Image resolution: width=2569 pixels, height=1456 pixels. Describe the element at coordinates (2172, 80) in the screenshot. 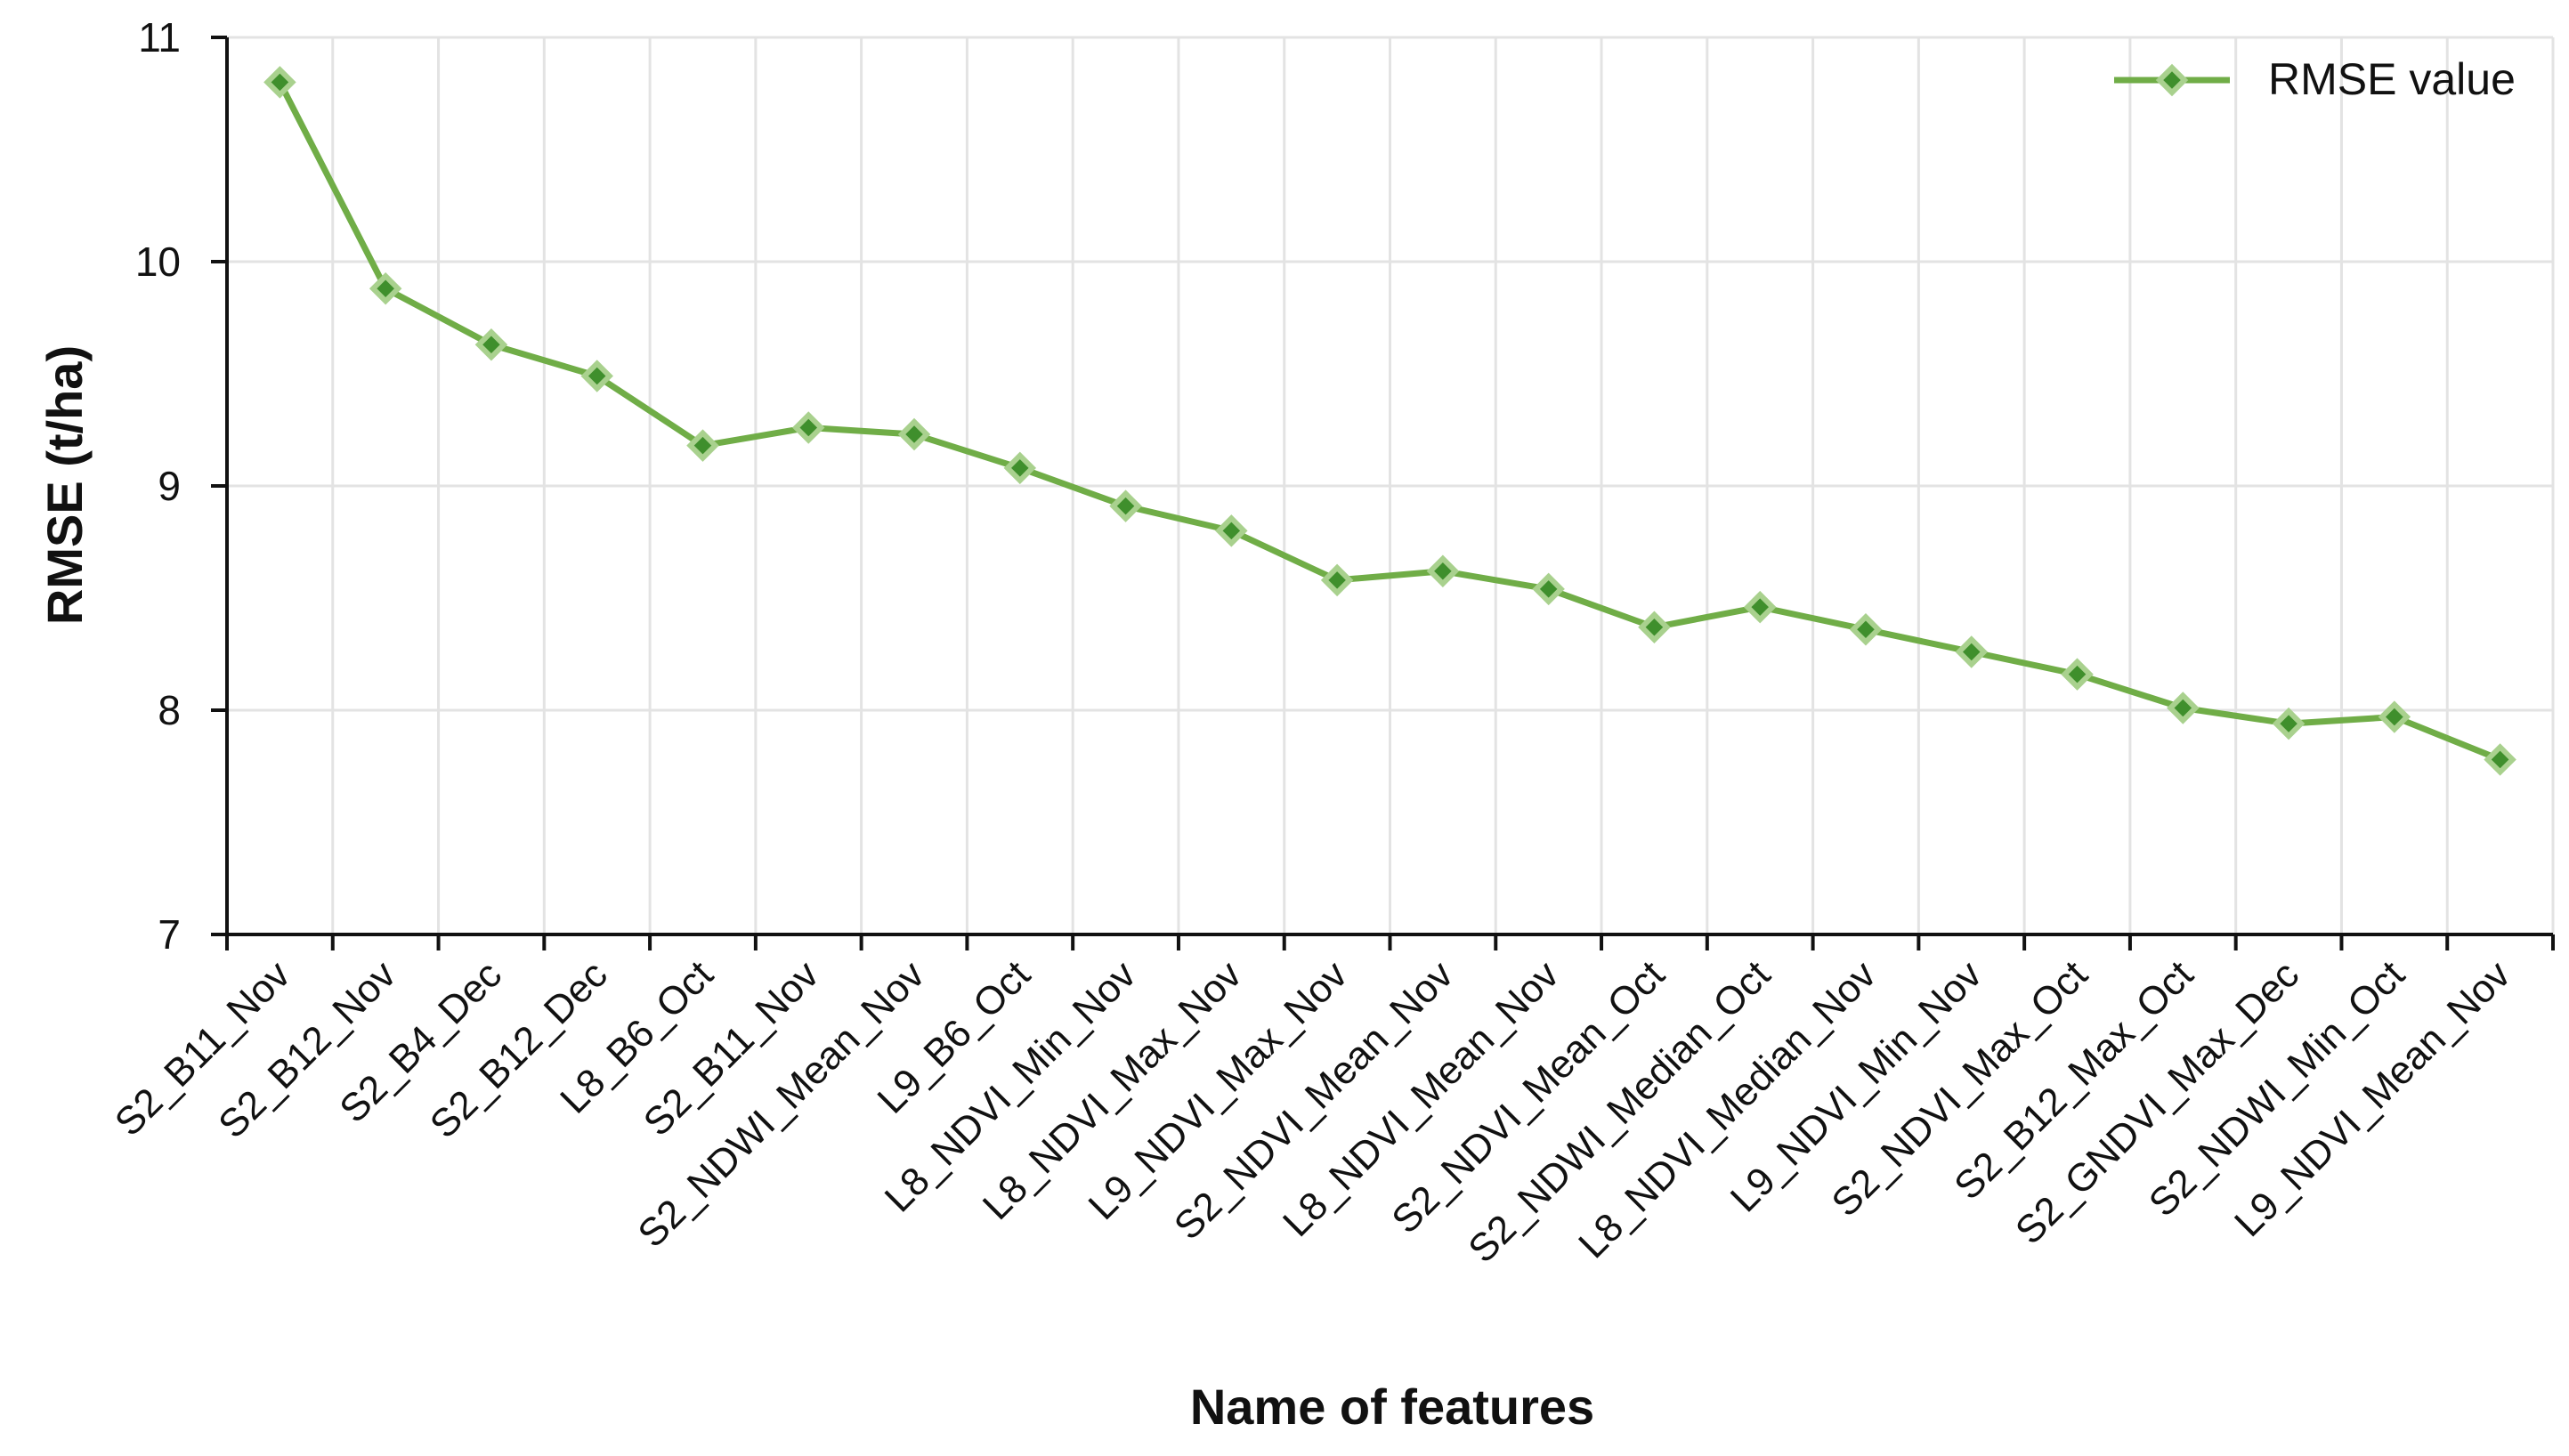

I see `legend-marker-swatch` at that location.